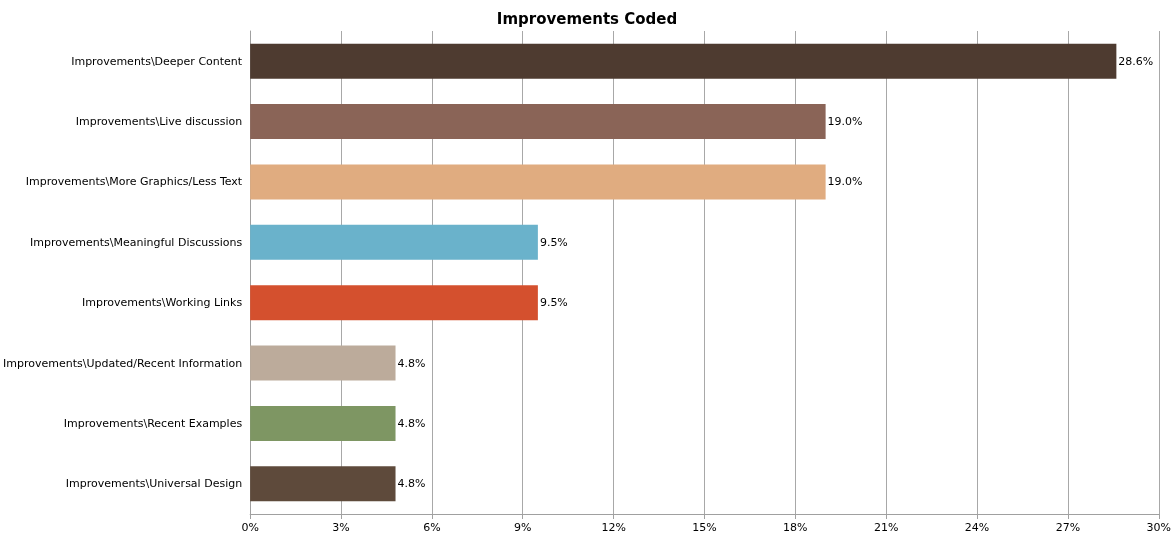 Image resolution: width=1174 pixels, height=533 pixels. Describe the element at coordinates (977, 527) in the screenshot. I see `x-tick-label: 24%` at that location.